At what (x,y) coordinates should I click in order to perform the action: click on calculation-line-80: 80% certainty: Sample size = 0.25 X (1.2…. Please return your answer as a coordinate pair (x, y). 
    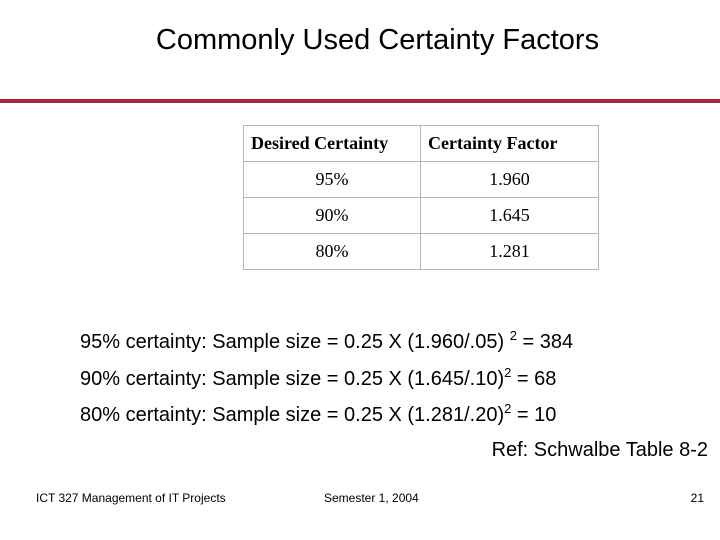
    Looking at the image, I should click on (326, 412).